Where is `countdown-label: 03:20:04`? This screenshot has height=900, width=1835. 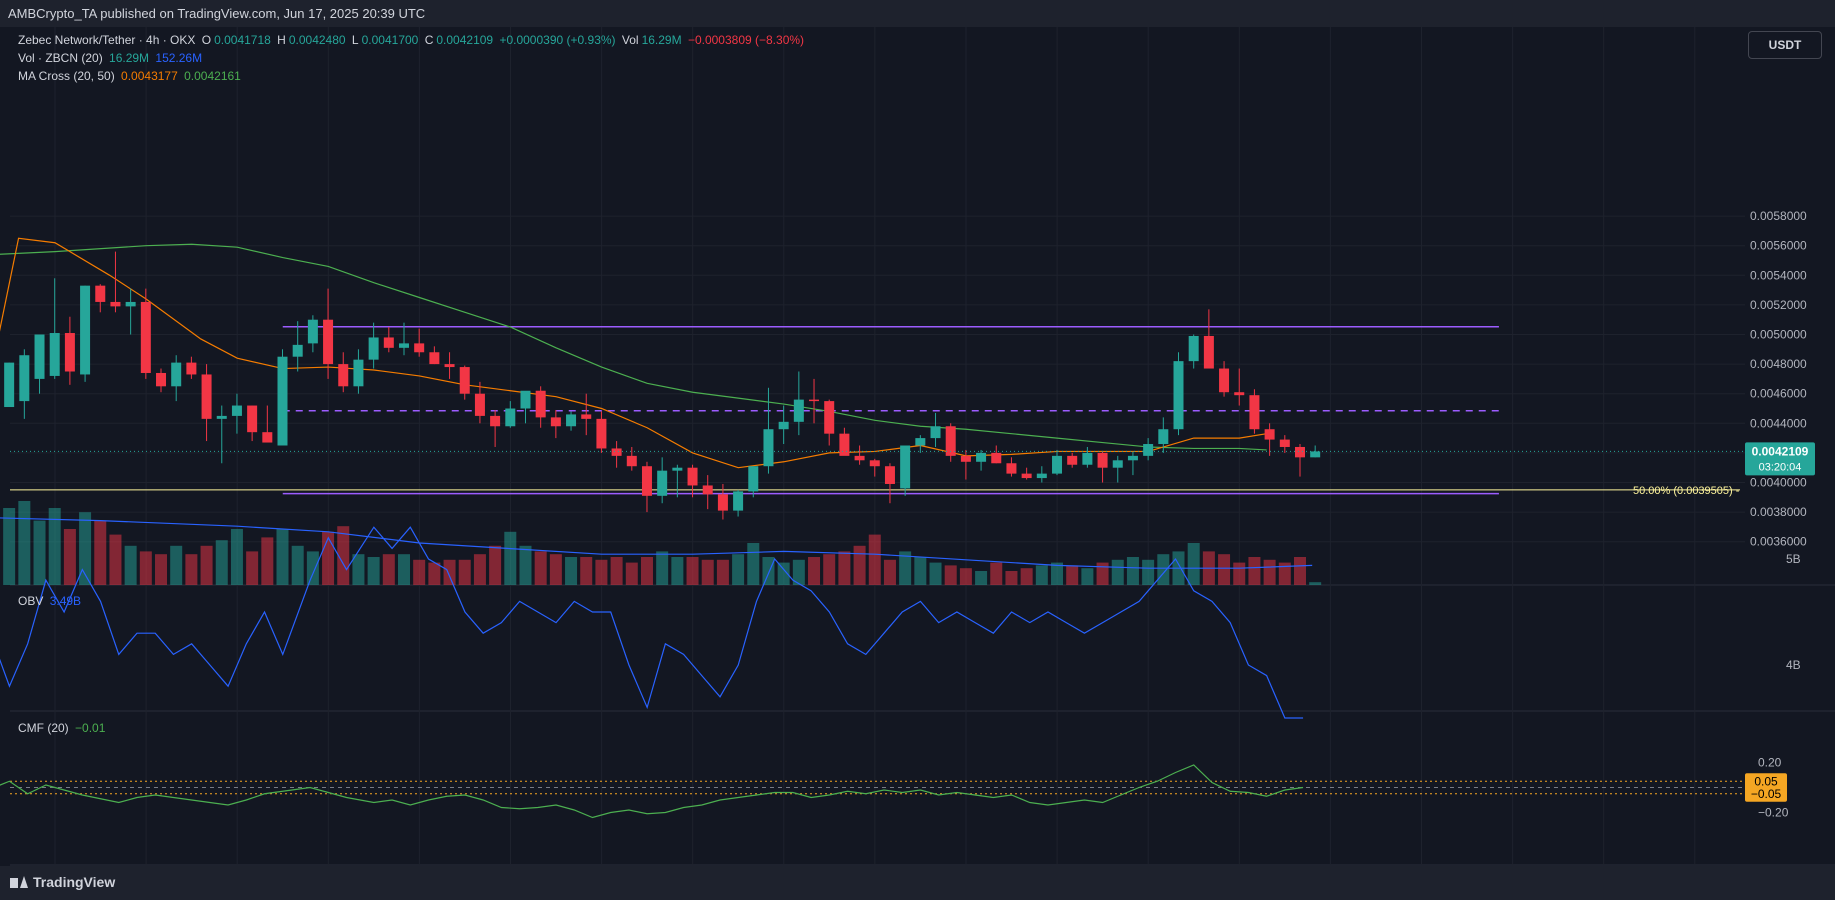 countdown-label: 03:20:04 is located at coordinates (1780, 467).